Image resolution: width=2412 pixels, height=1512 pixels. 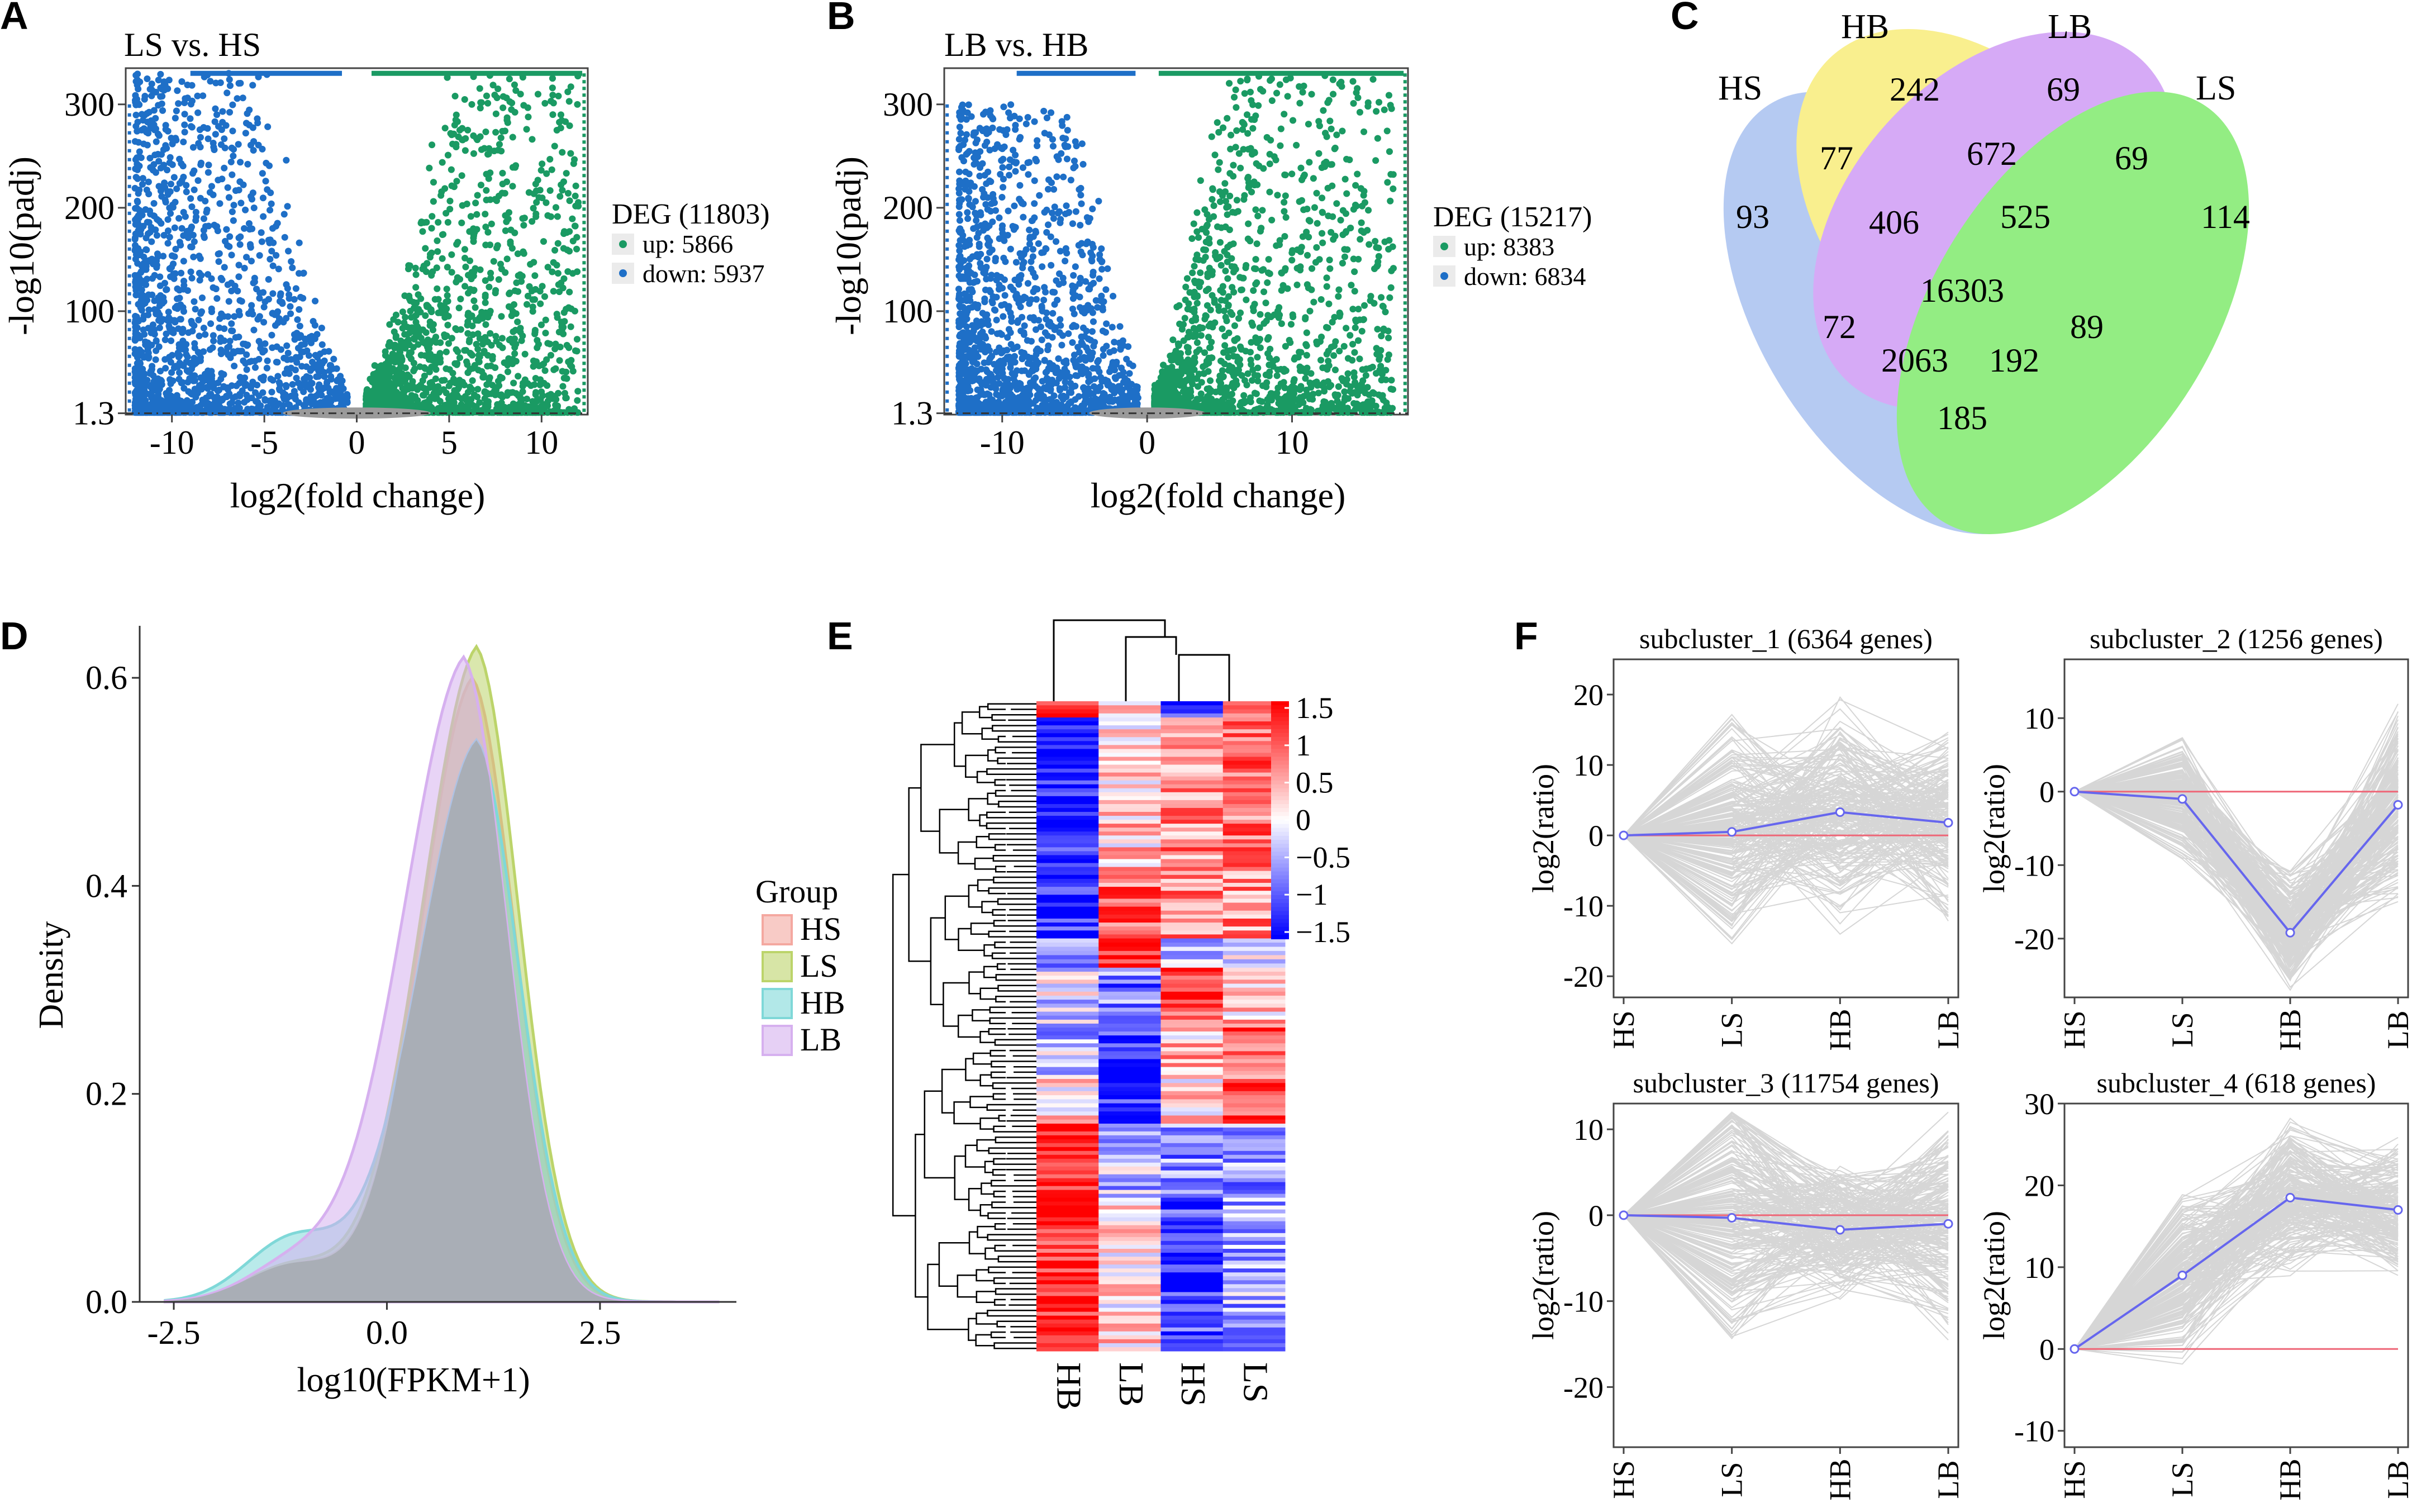 What do you see at coordinates (2236, 1241) in the screenshot?
I see `gene-profiles` at bounding box center [2236, 1241].